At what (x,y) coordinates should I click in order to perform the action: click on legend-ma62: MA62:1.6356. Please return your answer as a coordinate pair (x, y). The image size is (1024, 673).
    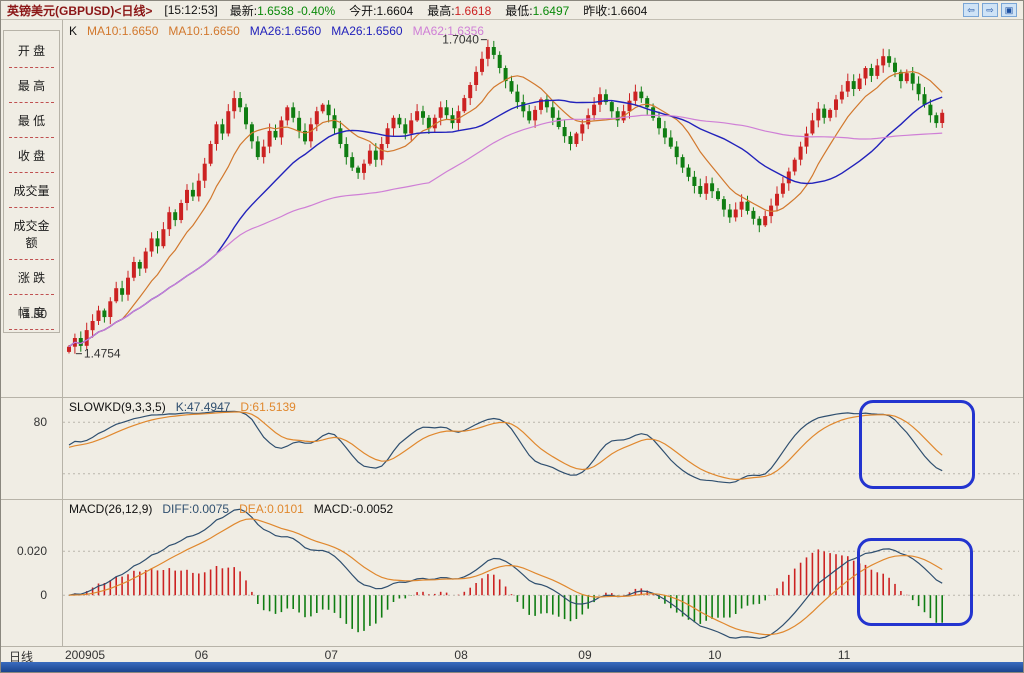
    Looking at the image, I should click on (448, 31).